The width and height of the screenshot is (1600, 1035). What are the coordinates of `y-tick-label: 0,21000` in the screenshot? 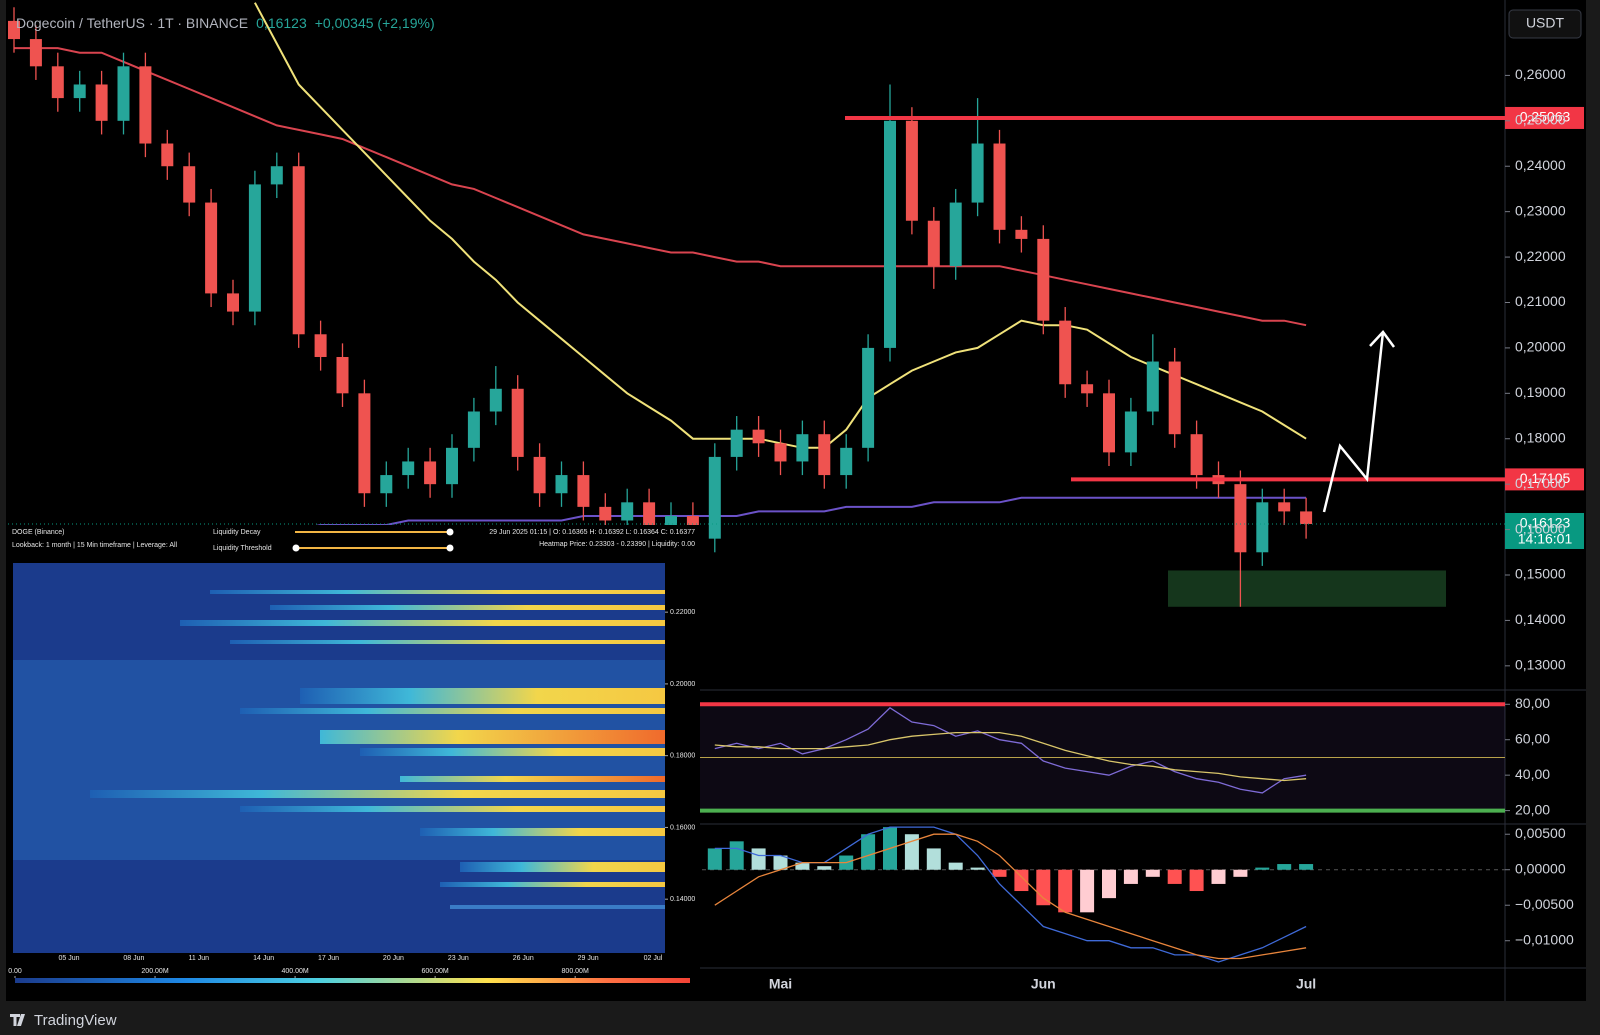 It's located at (1540, 301).